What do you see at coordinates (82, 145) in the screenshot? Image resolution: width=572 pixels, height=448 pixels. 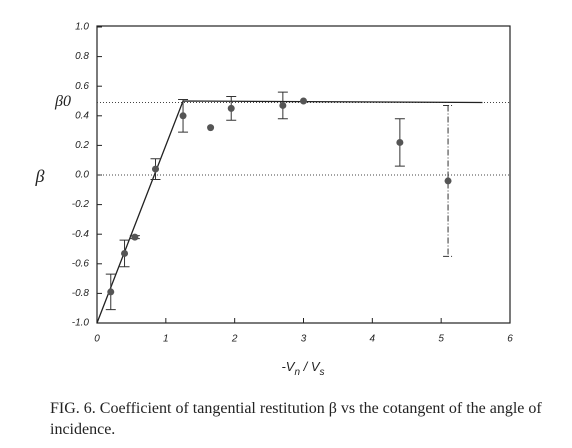 I see `y-tick-label: 0.2` at bounding box center [82, 145].